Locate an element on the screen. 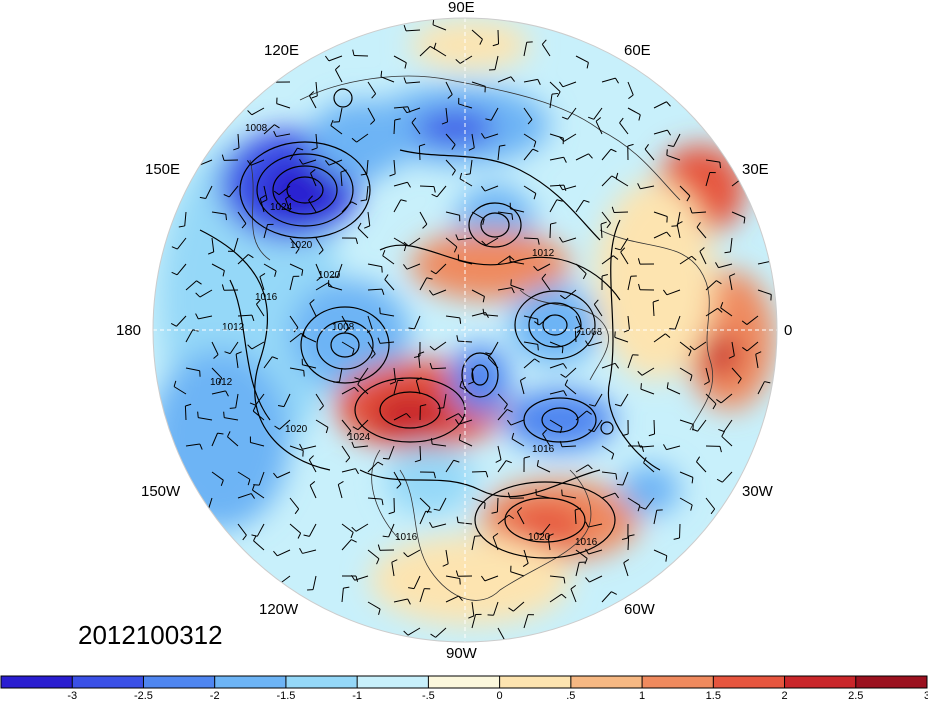 The height and width of the screenshot is (702, 928). contour-label: 1008 is located at coordinates (343, 327).